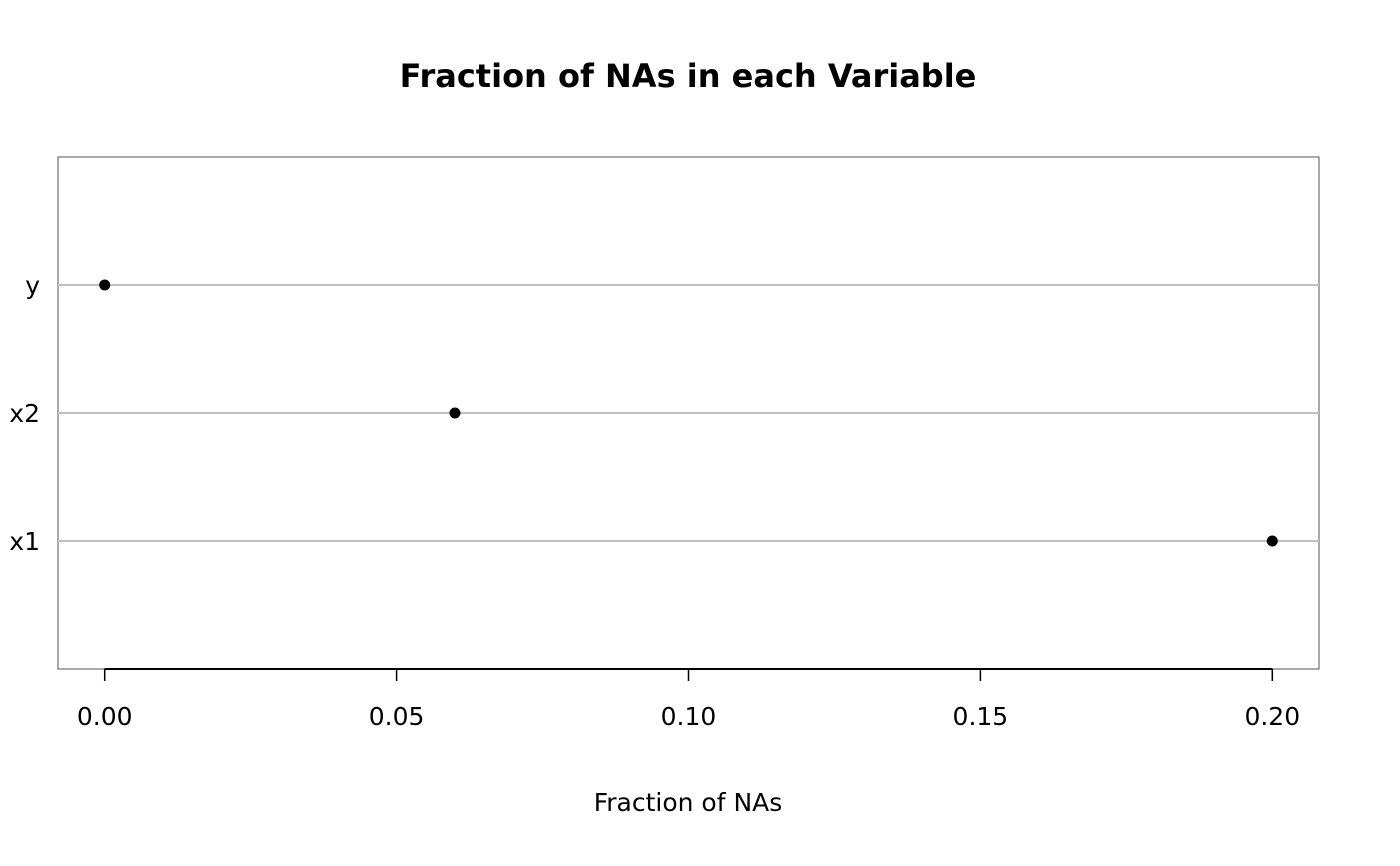 Image resolution: width=1400 pixels, height=866 pixels. What do you see at coordinates (1272, 716) in the screenshot?
I see `x-tick-label: 0.20` at bounding box center [1272, 716].